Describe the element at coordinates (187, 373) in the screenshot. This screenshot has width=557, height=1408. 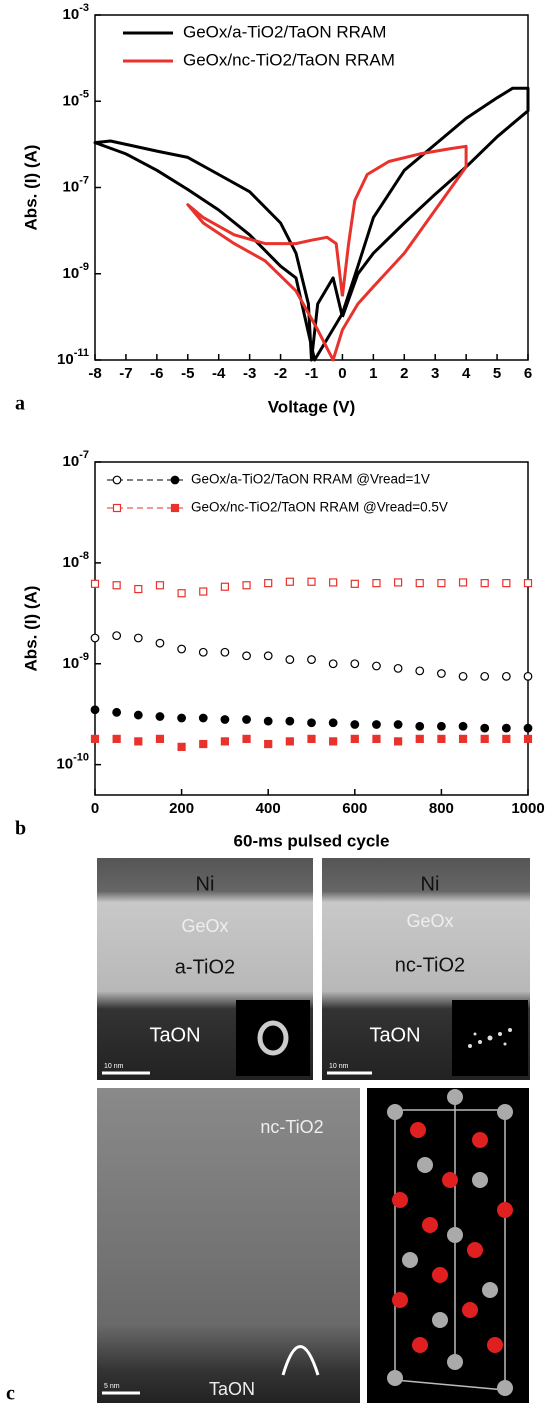
I see `x-tick-label: -5` at that location.